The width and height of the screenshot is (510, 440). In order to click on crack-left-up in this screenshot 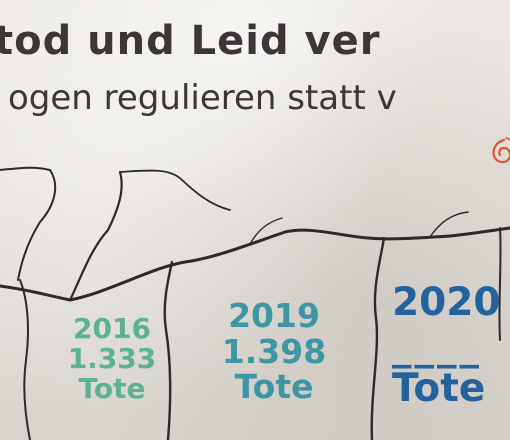, I will do `click(95, 236)`.